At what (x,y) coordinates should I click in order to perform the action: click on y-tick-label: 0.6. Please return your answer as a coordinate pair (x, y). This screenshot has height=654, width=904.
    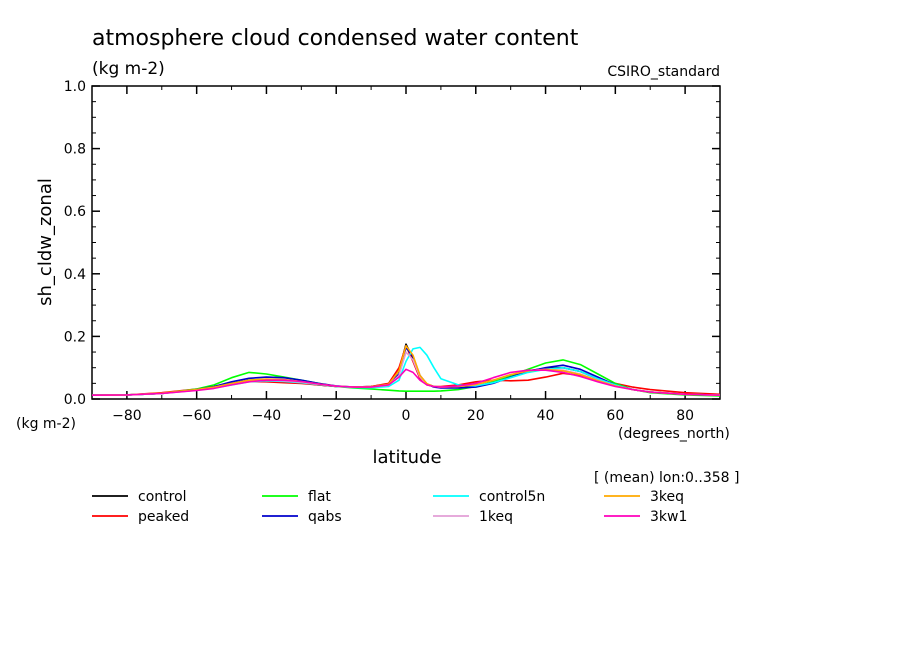
    Looking at the image, I should click on (75, 212).